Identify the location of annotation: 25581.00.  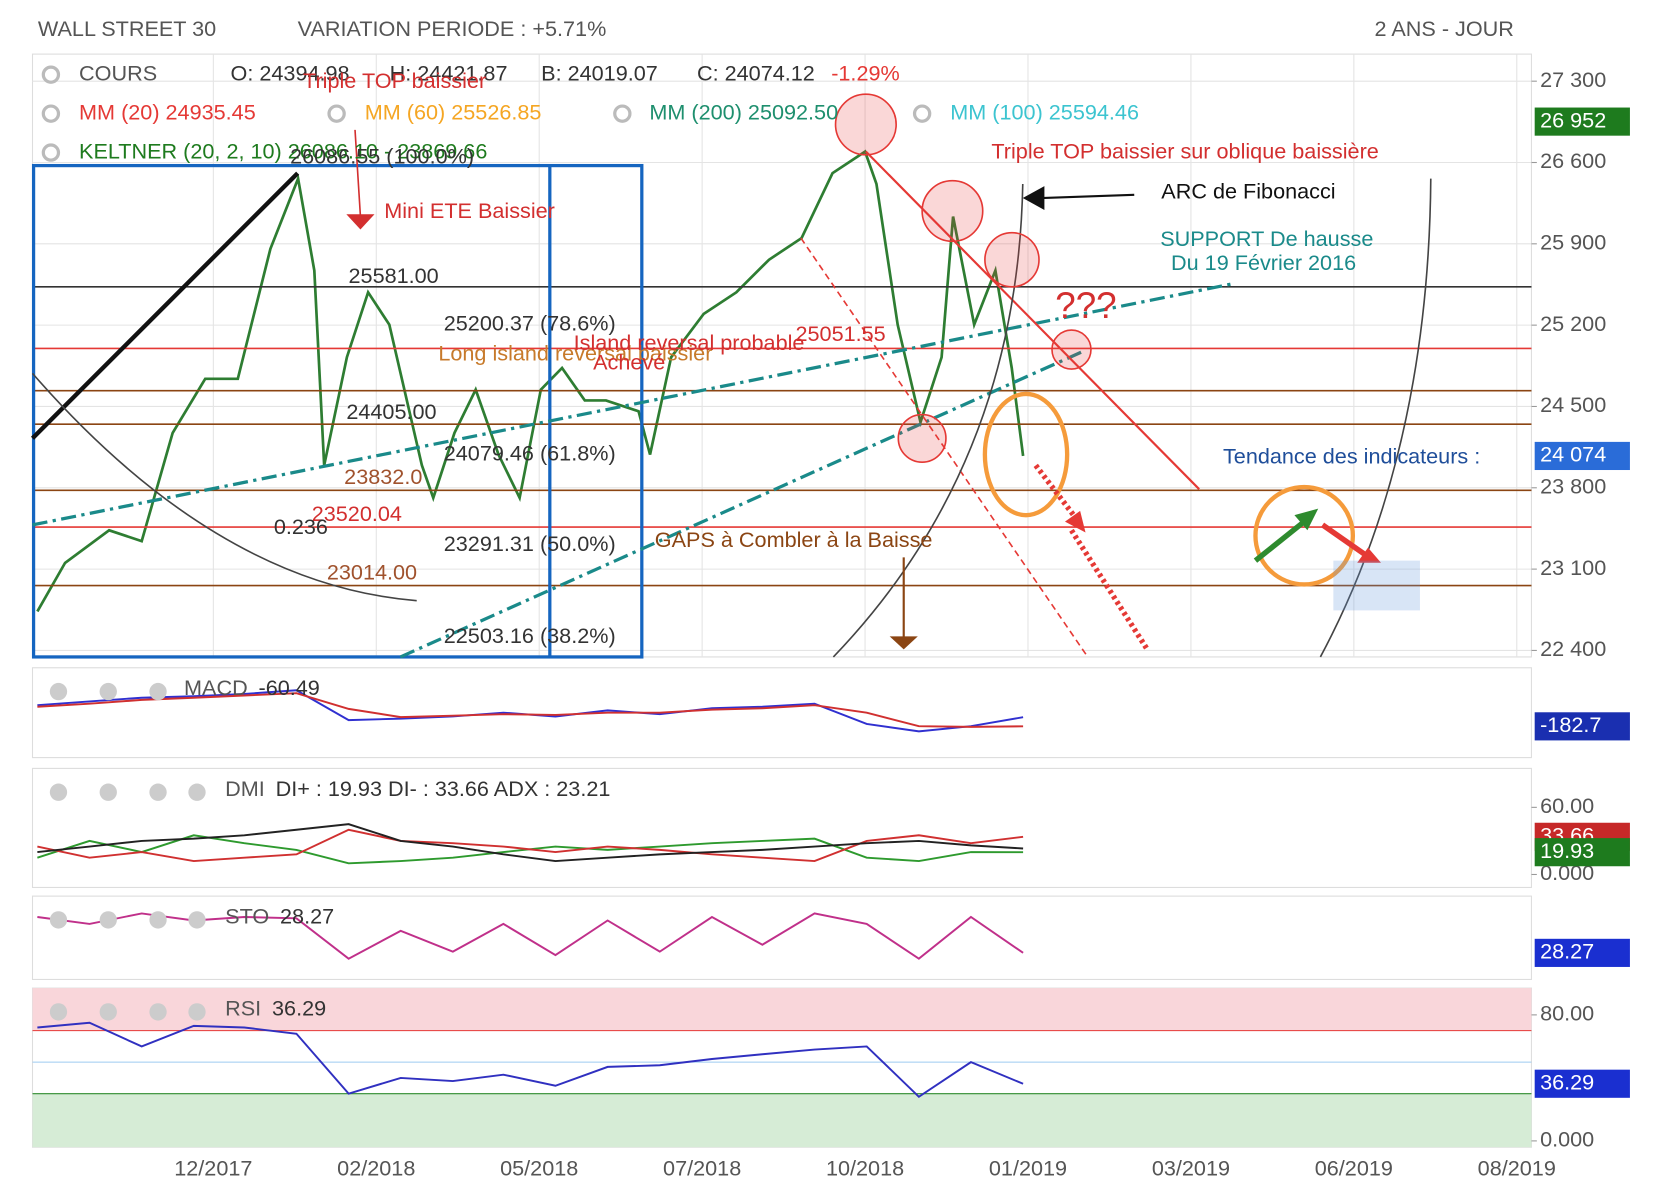
(394, 275).